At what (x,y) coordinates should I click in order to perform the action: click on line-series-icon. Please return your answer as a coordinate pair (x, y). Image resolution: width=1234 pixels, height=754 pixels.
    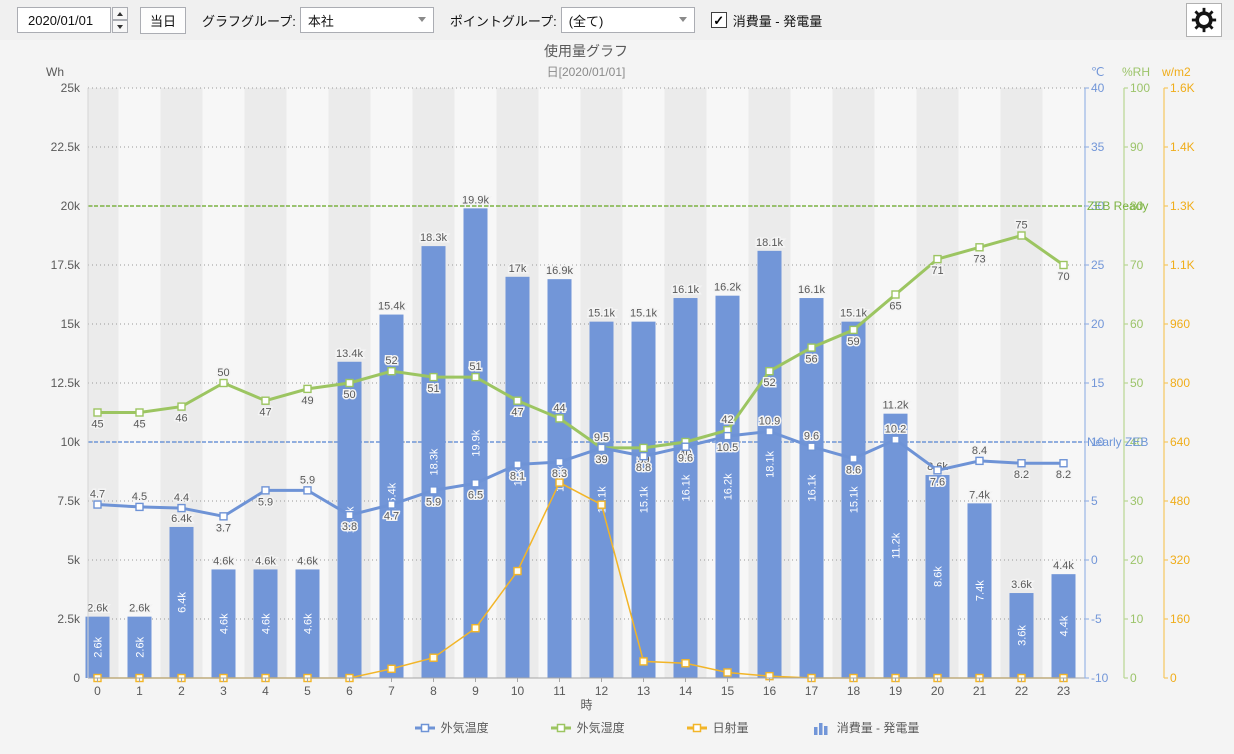
    Looking at the image, I should click on (696, 727).